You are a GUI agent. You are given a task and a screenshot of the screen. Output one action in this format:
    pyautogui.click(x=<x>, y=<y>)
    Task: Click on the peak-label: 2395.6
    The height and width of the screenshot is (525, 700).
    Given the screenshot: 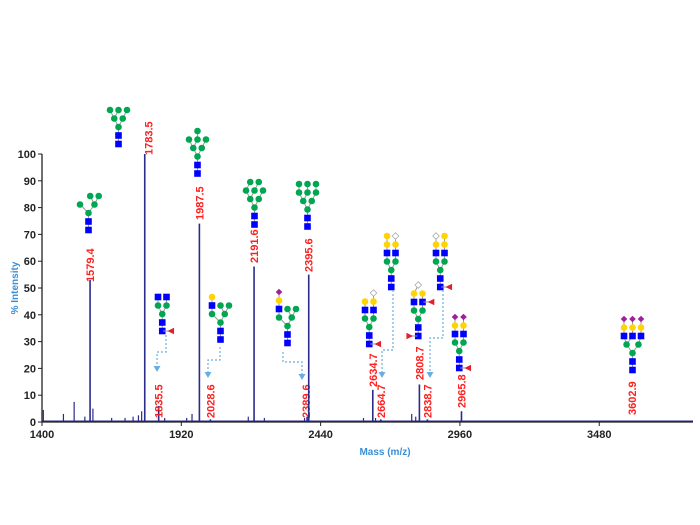 What is the action you would take?
    pyautogui.click(x=310, y=255)
    